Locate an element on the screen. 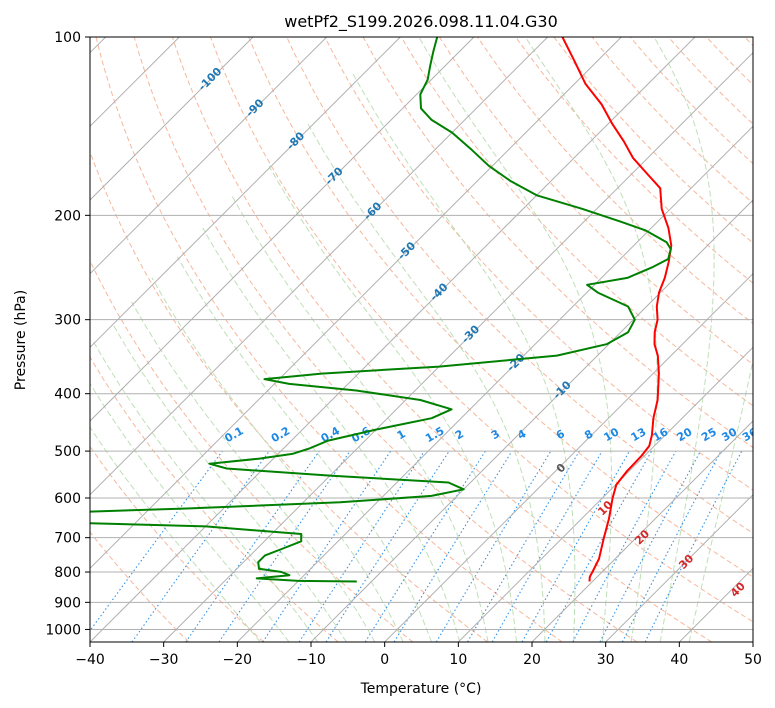 The width and height of the screenshot is (775, 708). x-tick-label: −10 is located at coordinates (311, 660).